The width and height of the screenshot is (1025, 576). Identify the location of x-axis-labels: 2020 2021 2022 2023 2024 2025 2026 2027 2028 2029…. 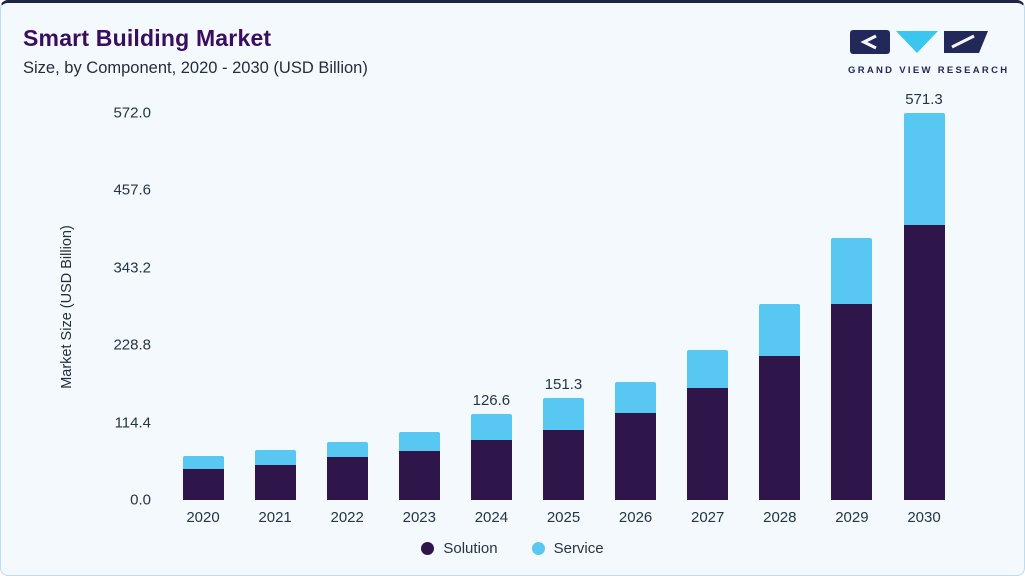
(586, 519).